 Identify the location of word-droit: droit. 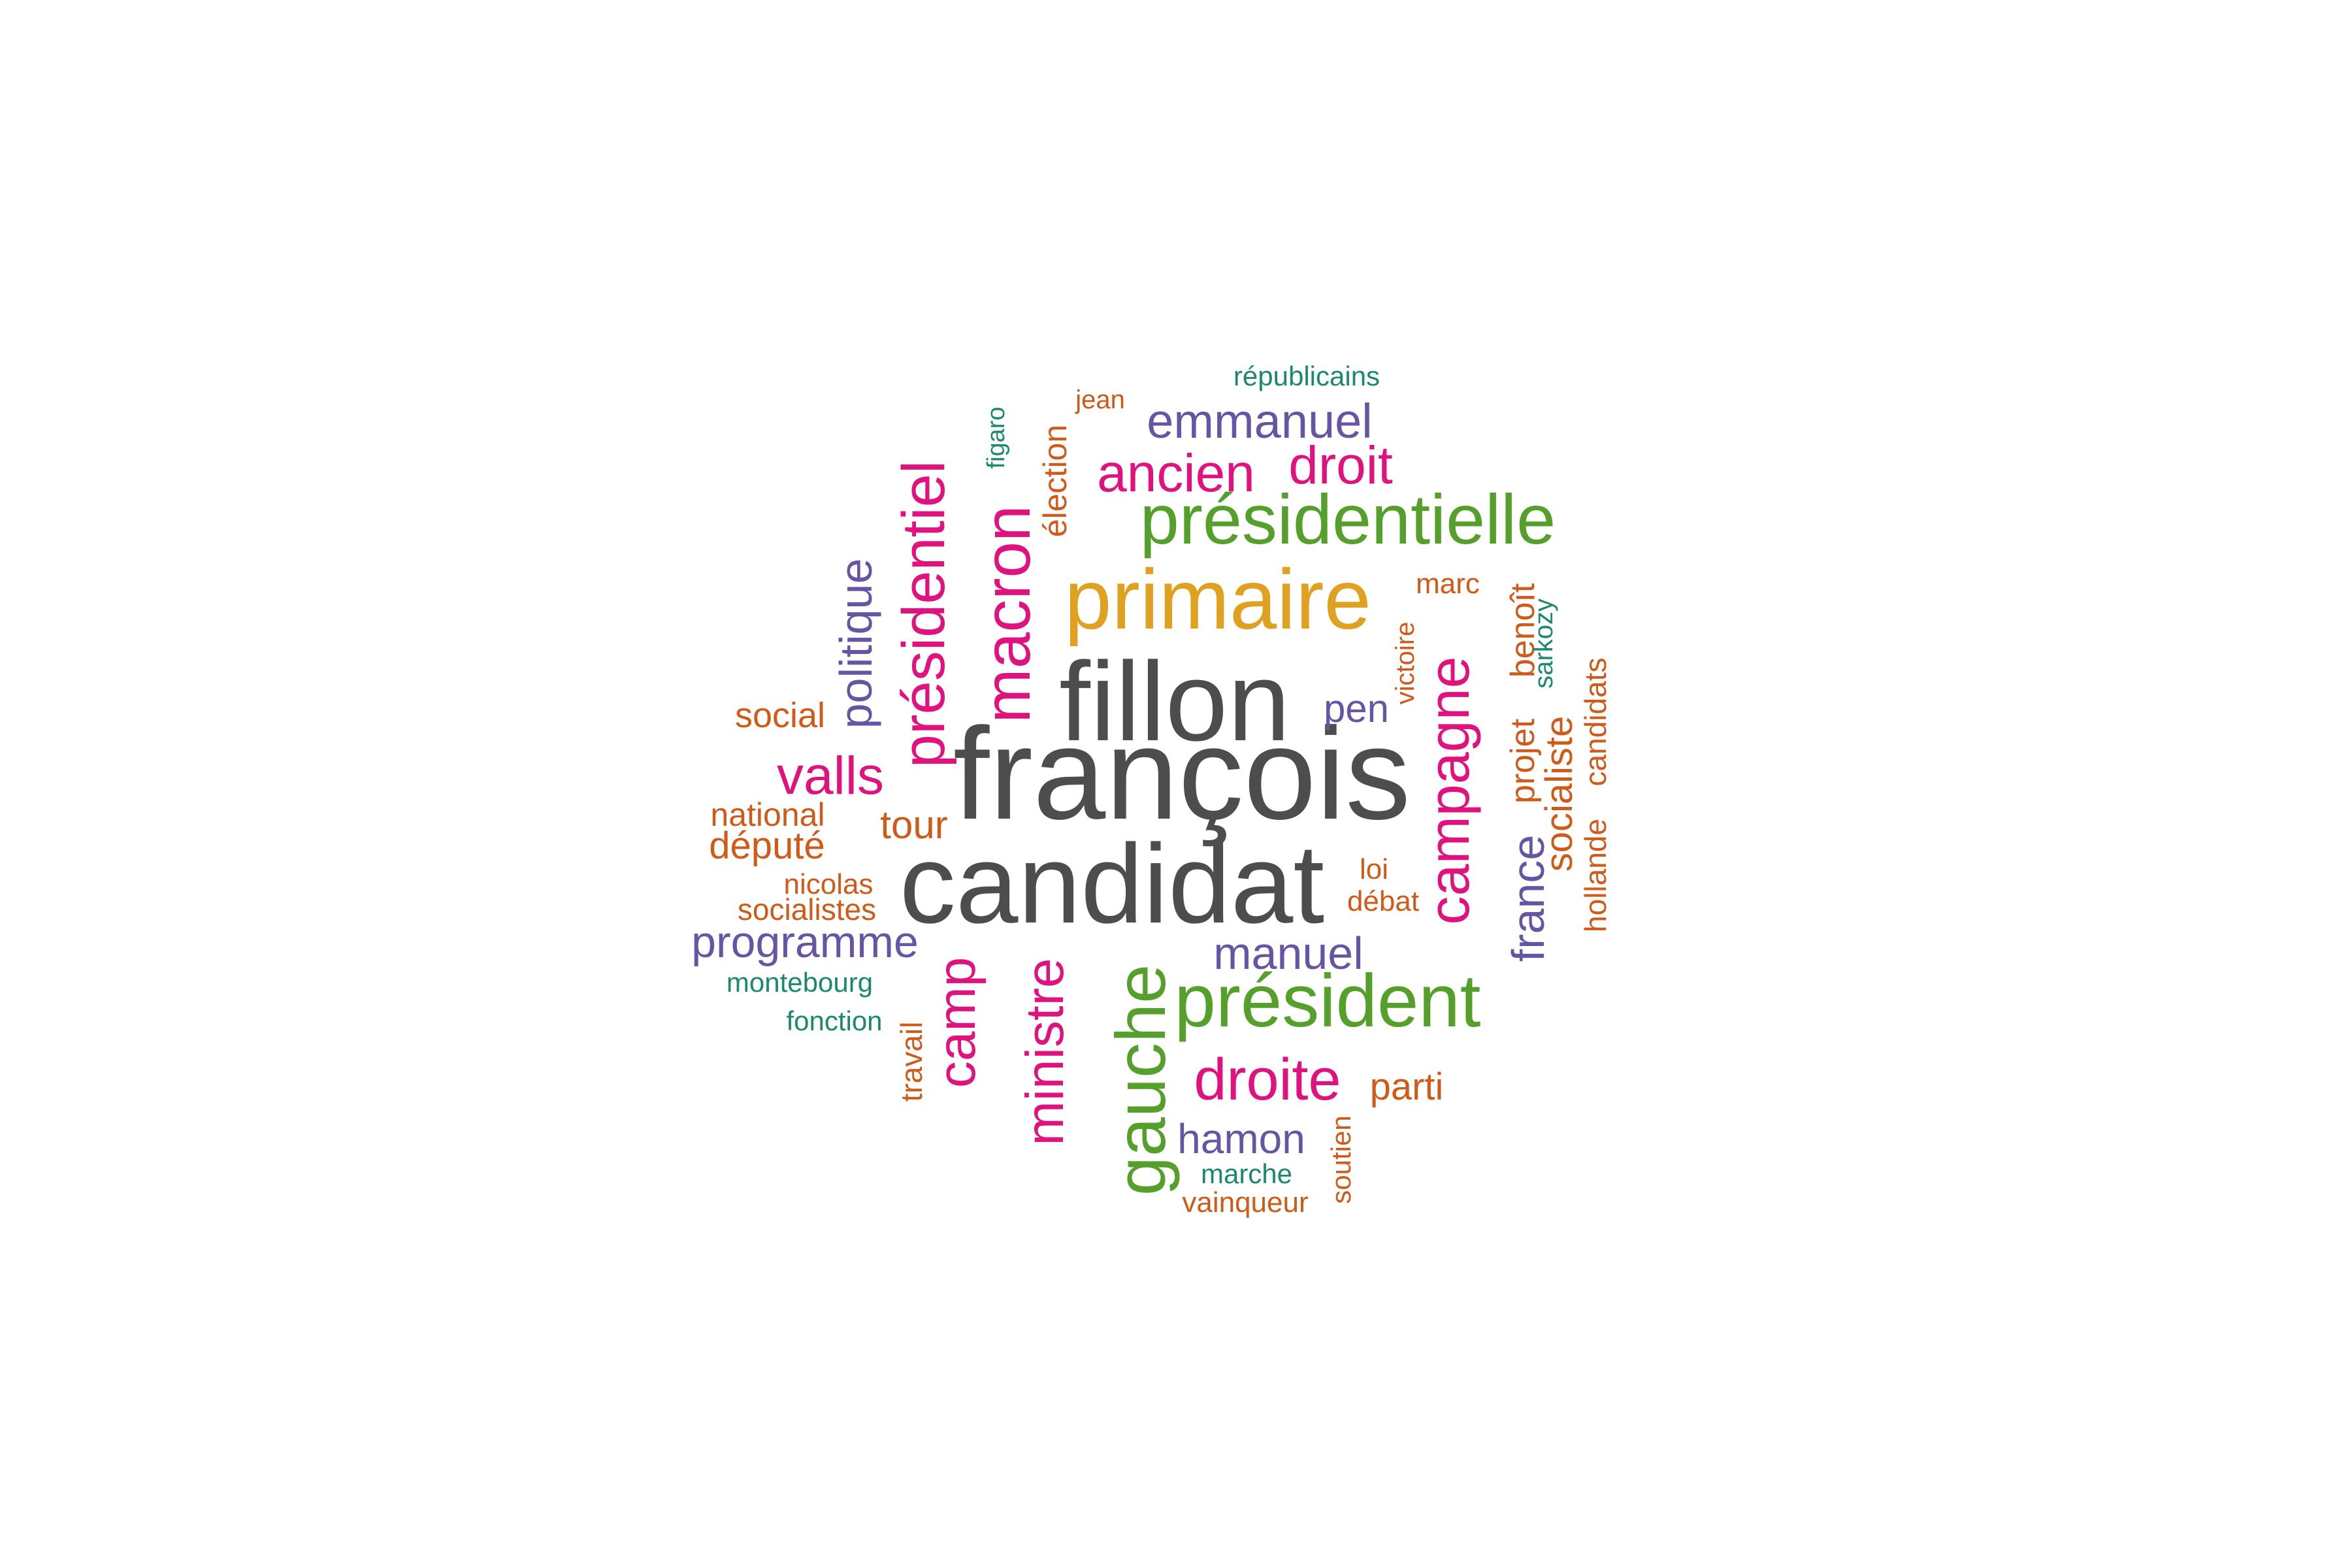
(1340, 465).